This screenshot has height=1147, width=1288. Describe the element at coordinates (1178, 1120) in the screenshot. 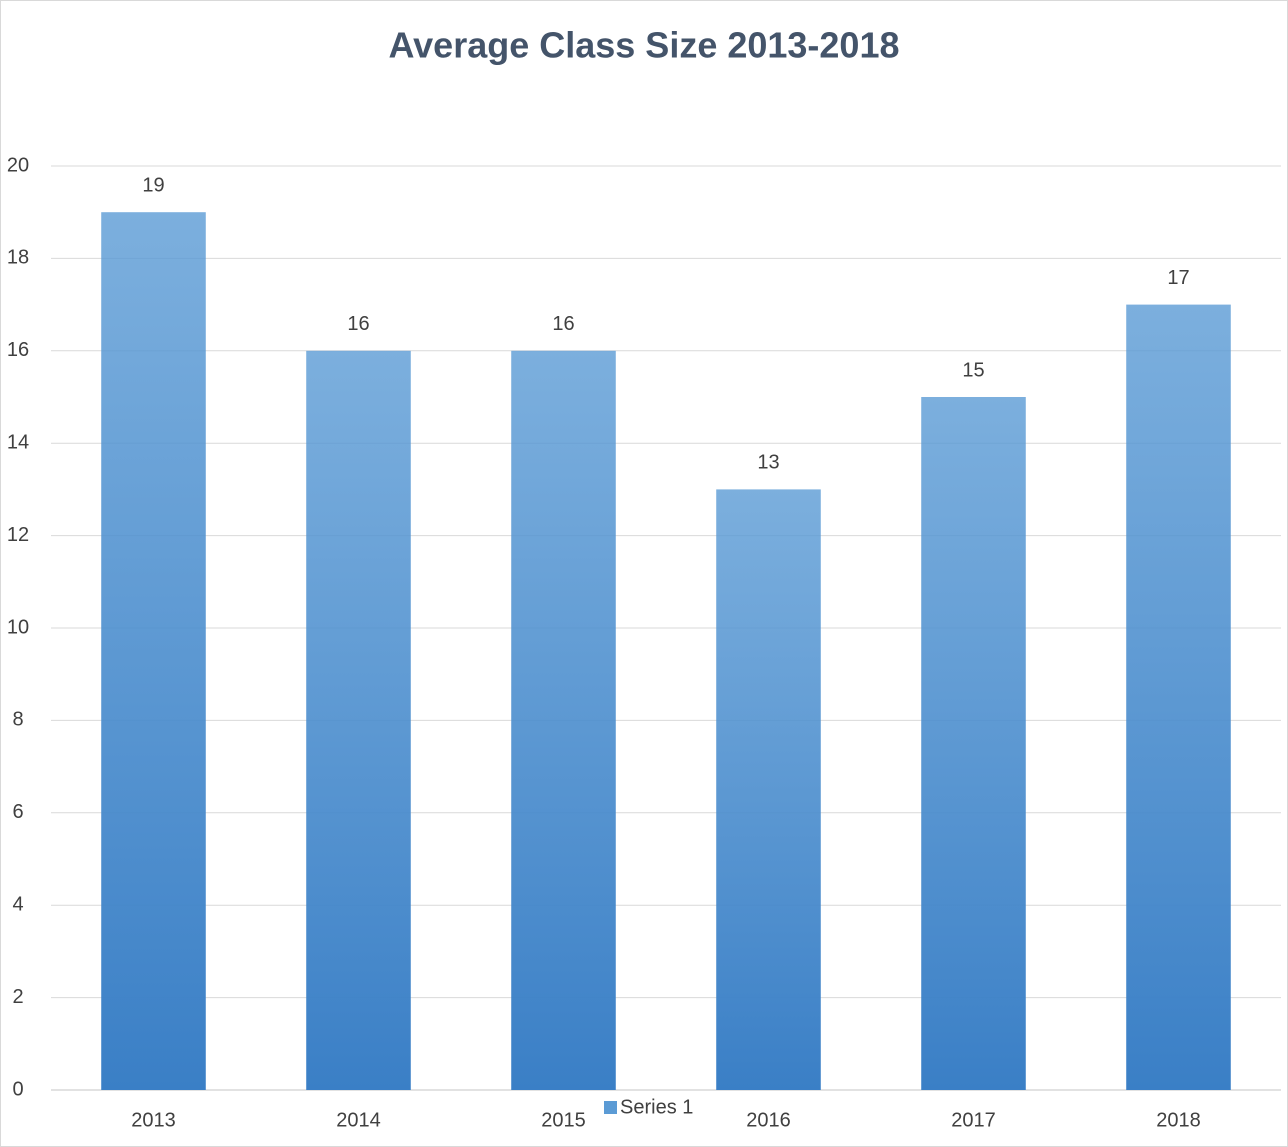

I see `x-tick-label: 2018` at that location.